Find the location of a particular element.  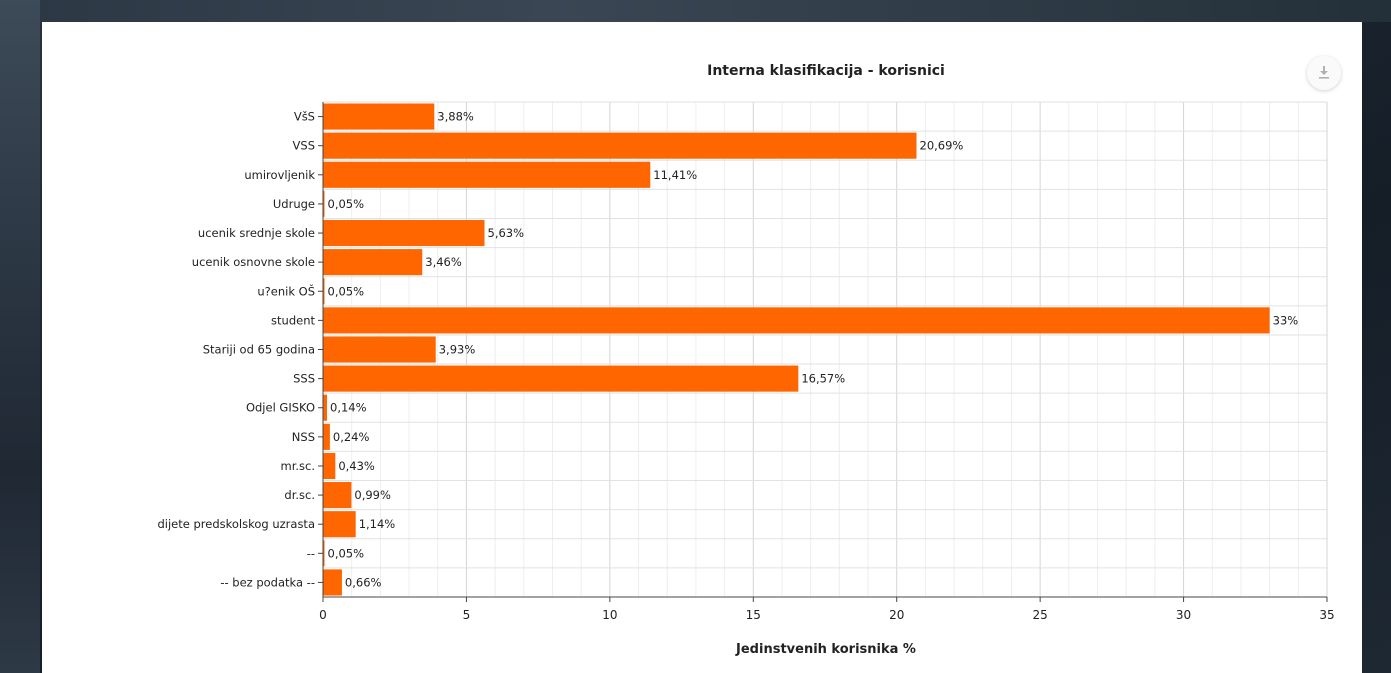

data-label: 3,88% is located at coordinates (455, 117).